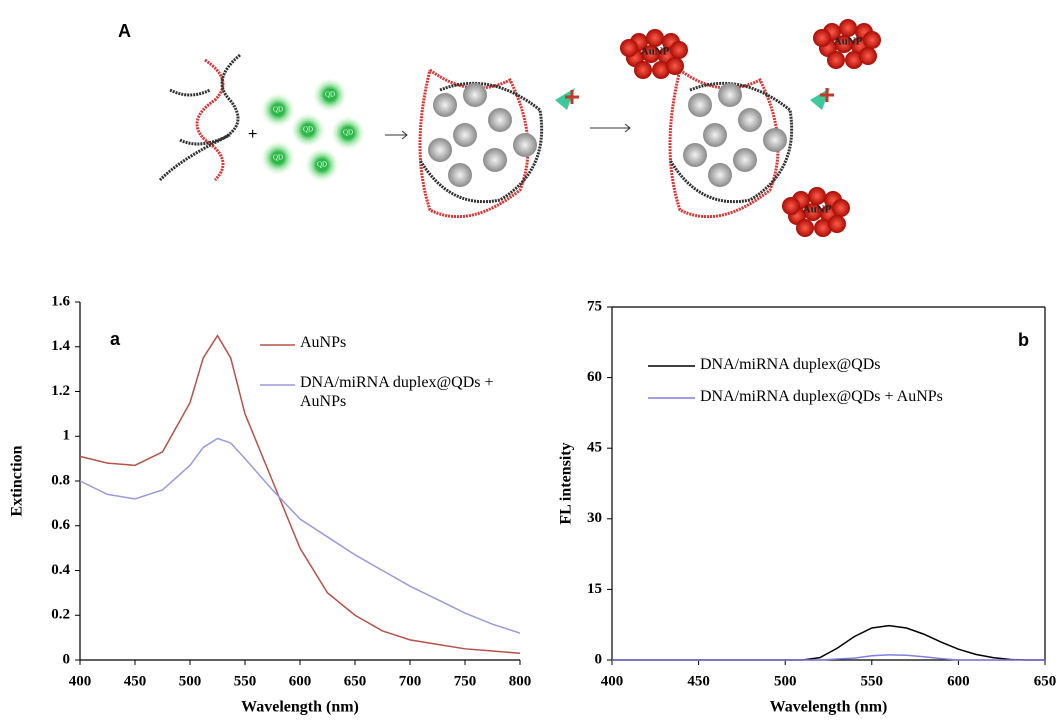 The image size is (1063, 720). I want to click on y-tick-label: 1.4, so click(60, 346).